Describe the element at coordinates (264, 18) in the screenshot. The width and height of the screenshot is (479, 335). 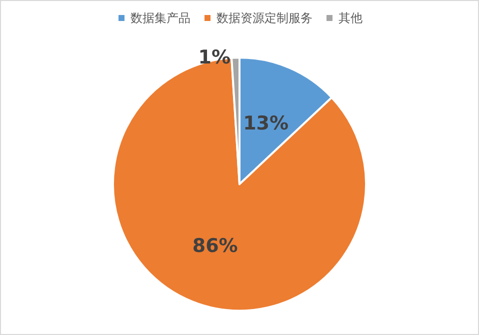
I see `legend-label: 数据资源定制服务` at that location.